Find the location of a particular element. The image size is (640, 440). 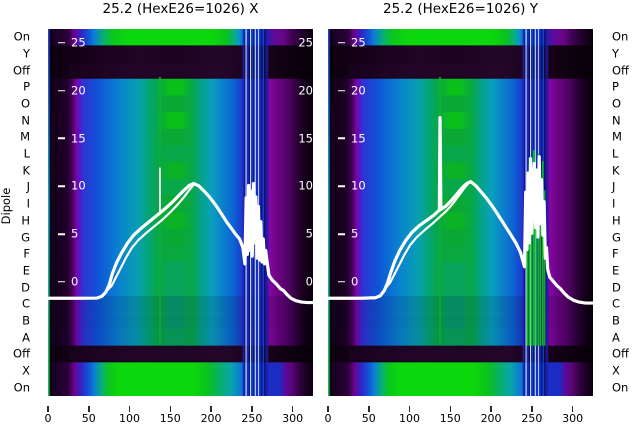

value-tick-text: 15 is located at coordinates (78, 137).